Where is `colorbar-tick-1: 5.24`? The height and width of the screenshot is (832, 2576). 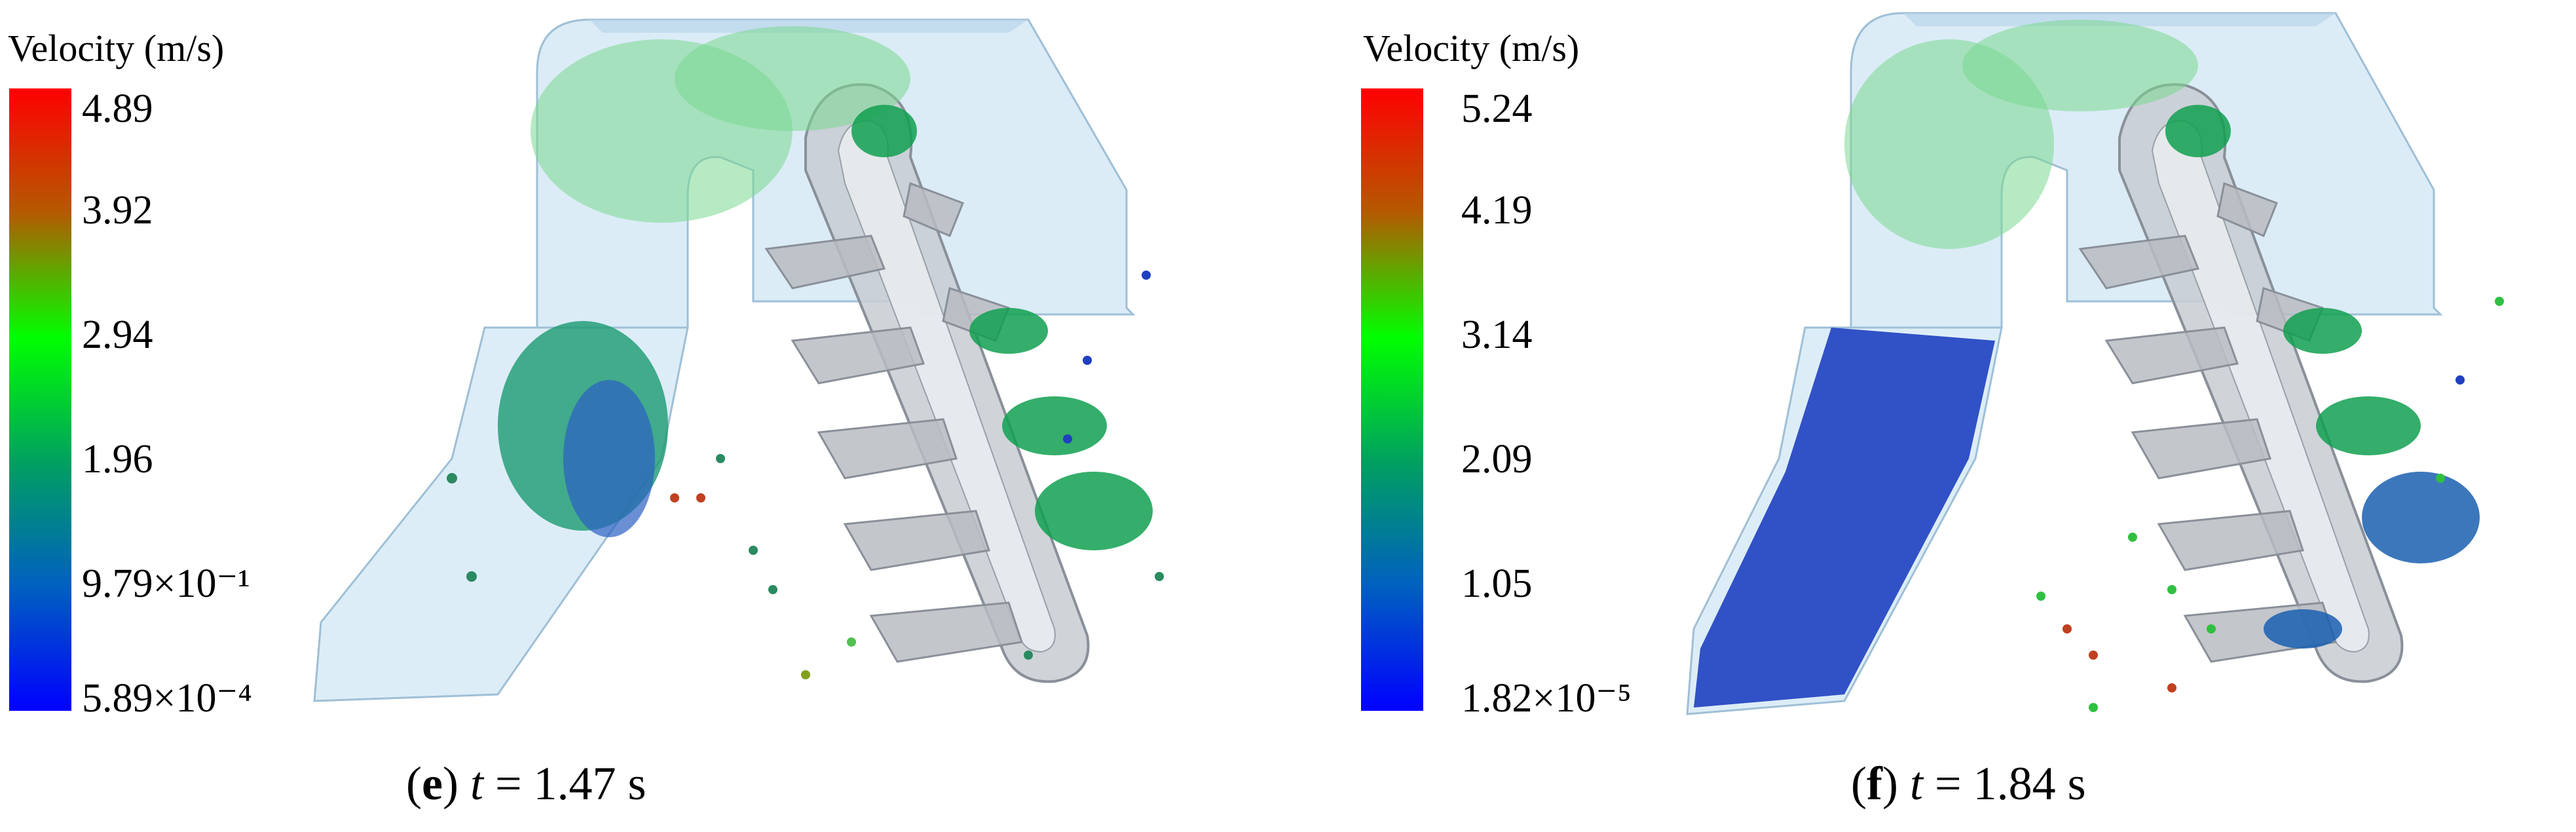 colorbar-tick-1: 5.24 is located at coordinates (1497, 108).